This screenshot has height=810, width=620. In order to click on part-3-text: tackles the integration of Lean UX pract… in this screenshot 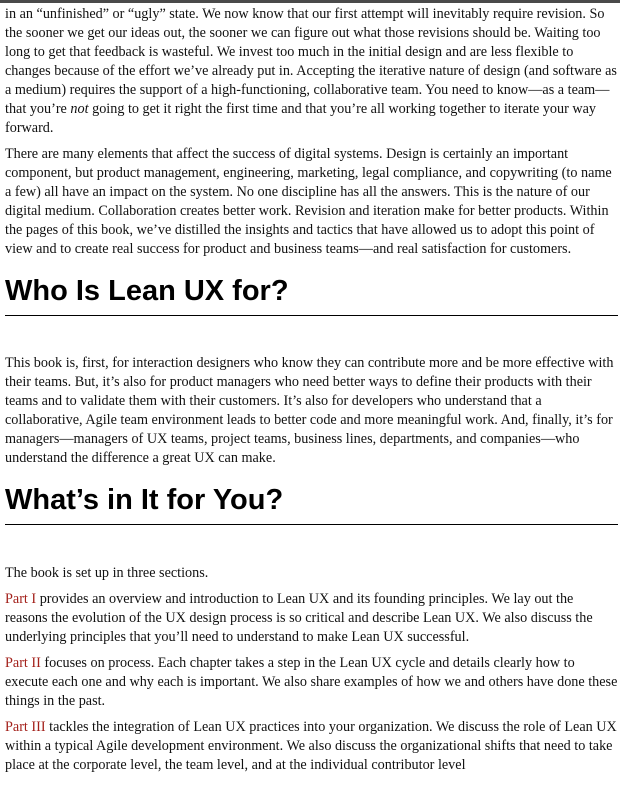, I will do `click(311, 746)`.